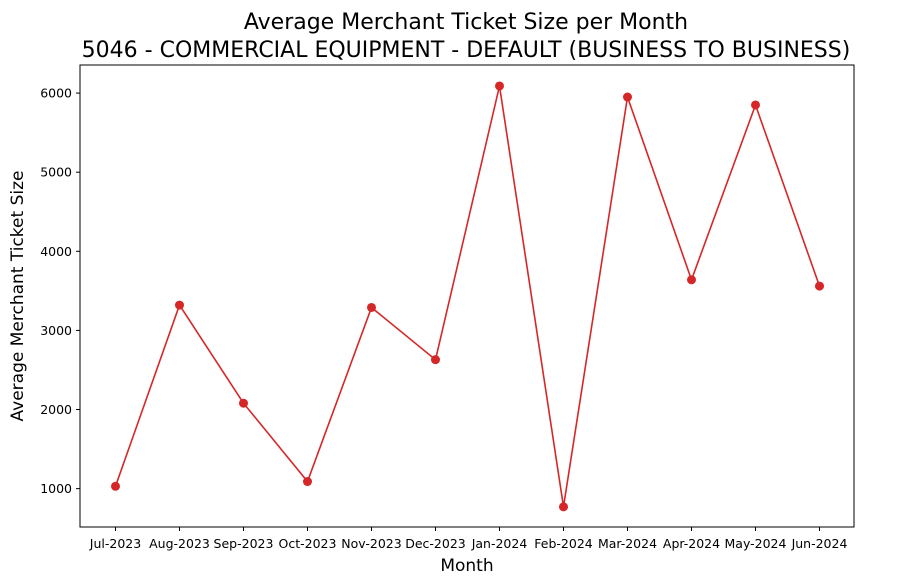  Describe the element at coordinates (56, 172) in the screenshot. I see `y-tick-label: 5000` at that location.